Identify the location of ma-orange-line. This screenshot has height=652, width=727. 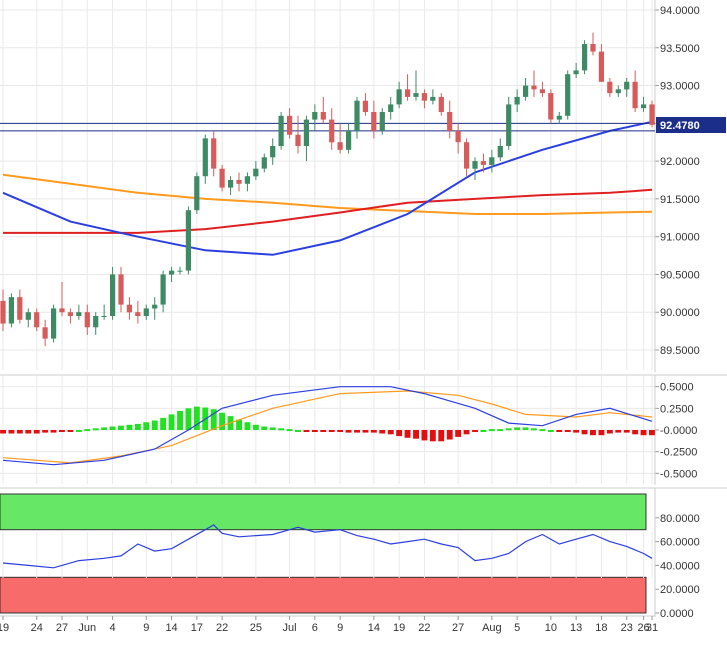
(327, 194).